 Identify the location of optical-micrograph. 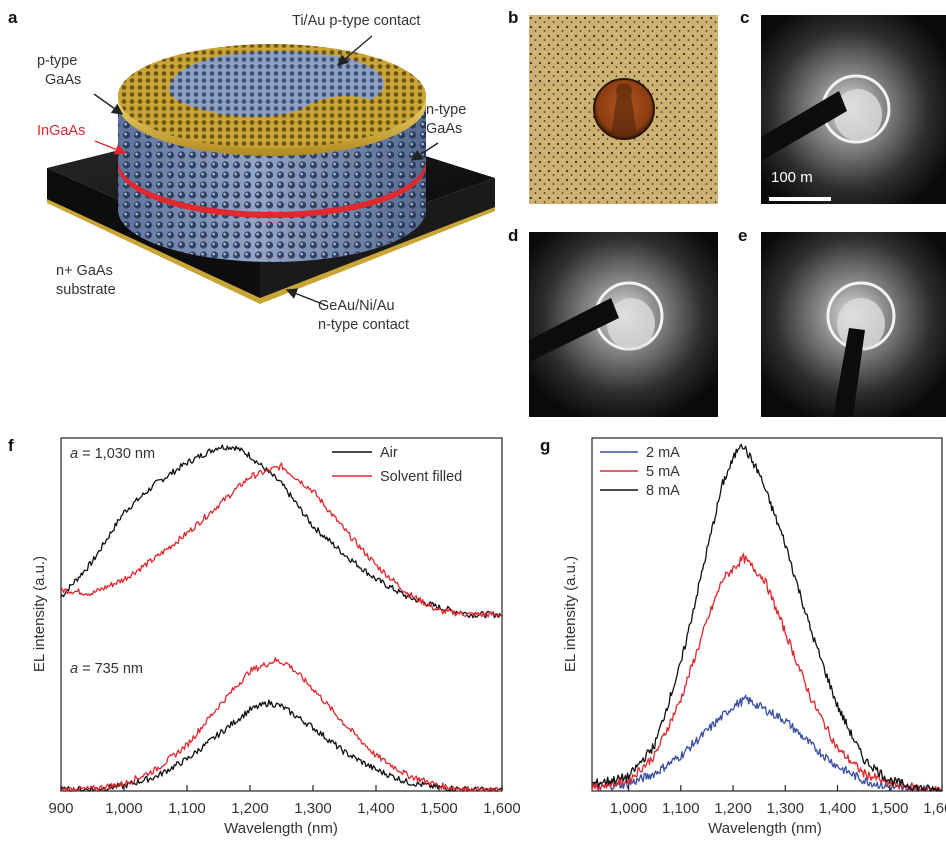
(623, 109).